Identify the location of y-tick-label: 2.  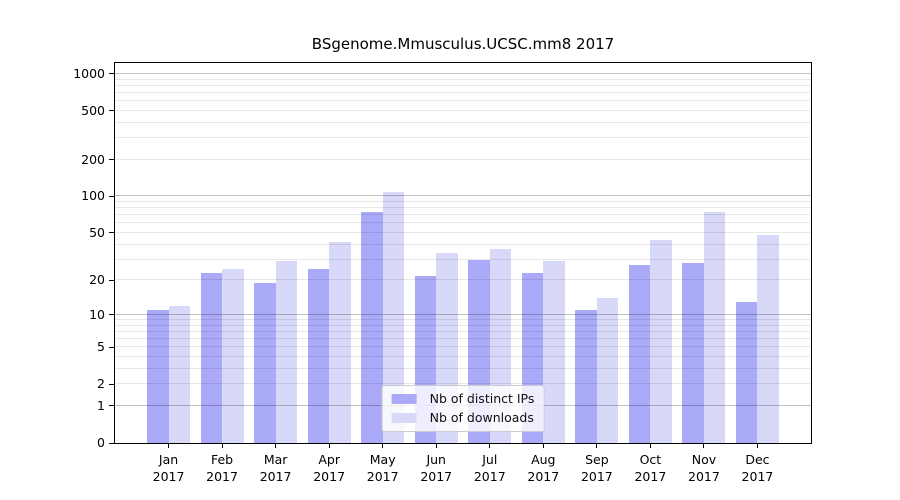
(101, 384).